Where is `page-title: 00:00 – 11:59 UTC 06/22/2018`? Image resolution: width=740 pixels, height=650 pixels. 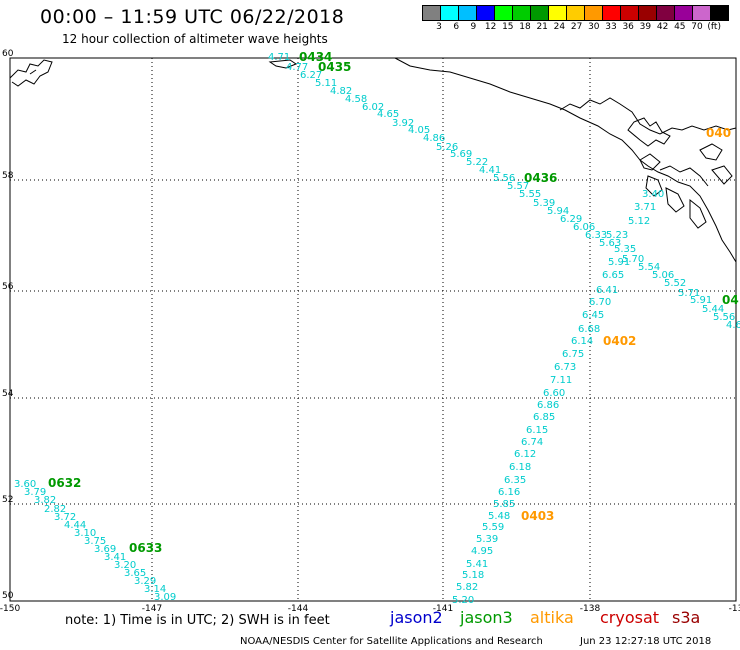 page-title: 00:00 – 11:59 UTC 06/22/2018 is located at coordinates (192, 17).